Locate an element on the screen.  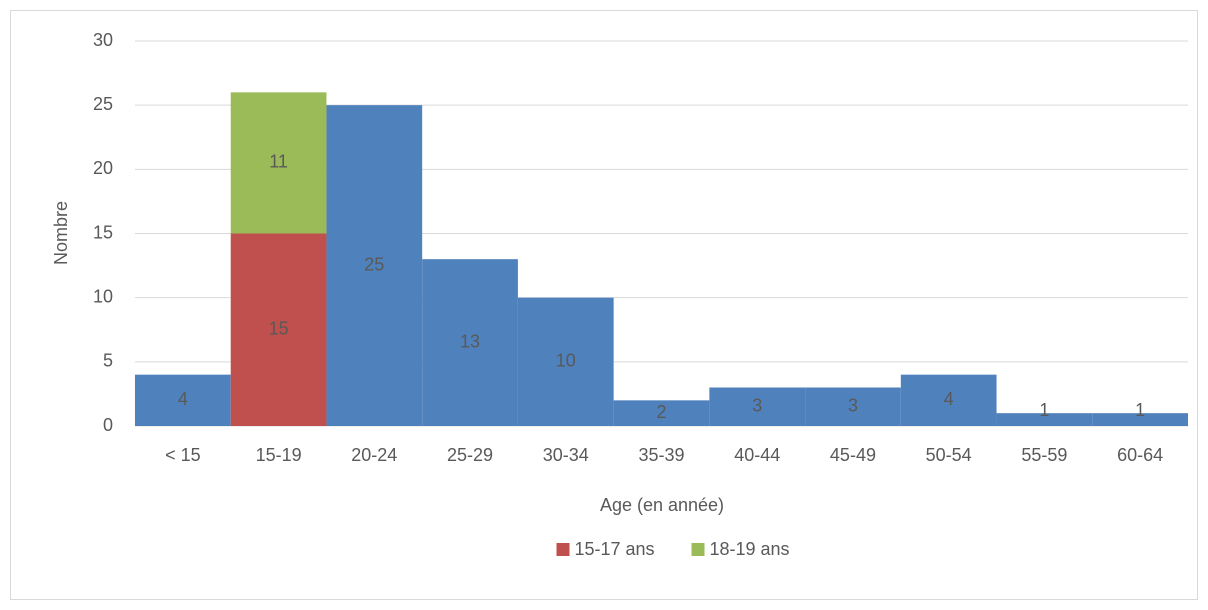
x-tick-label: 55-59 is located at coordinates (1044, 455).